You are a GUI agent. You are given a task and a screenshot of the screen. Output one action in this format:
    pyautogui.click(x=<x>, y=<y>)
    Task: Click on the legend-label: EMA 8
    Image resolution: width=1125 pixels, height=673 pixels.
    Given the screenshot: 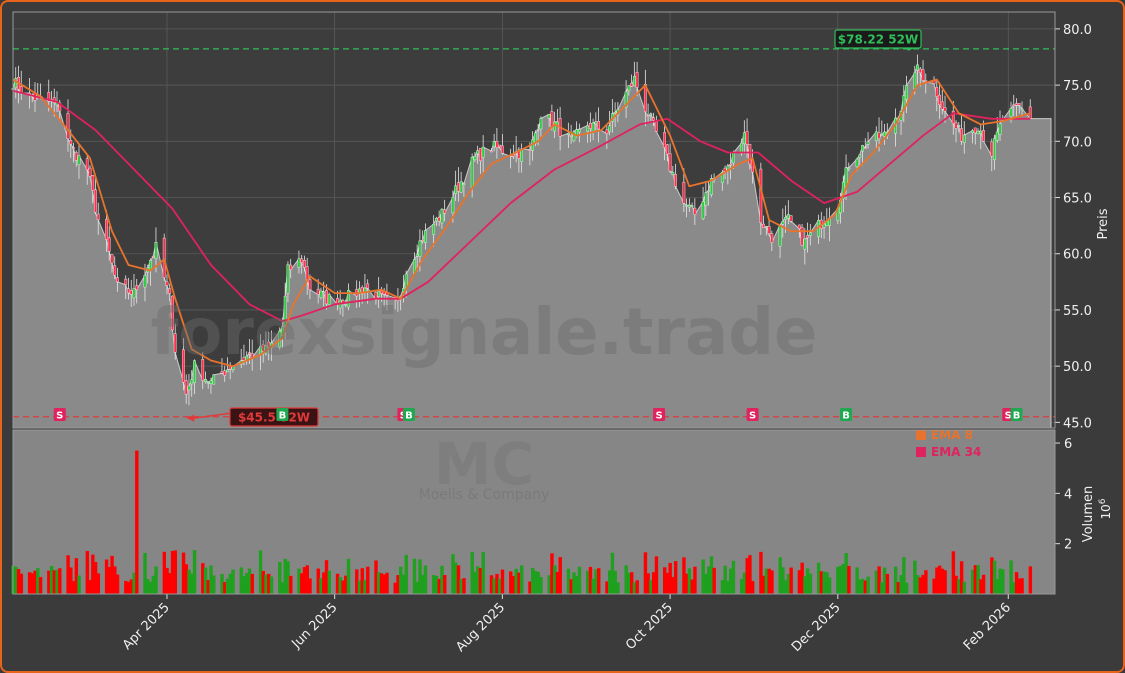 What is the action you would take?
    pyautogui.click(x=952, y=435)
    